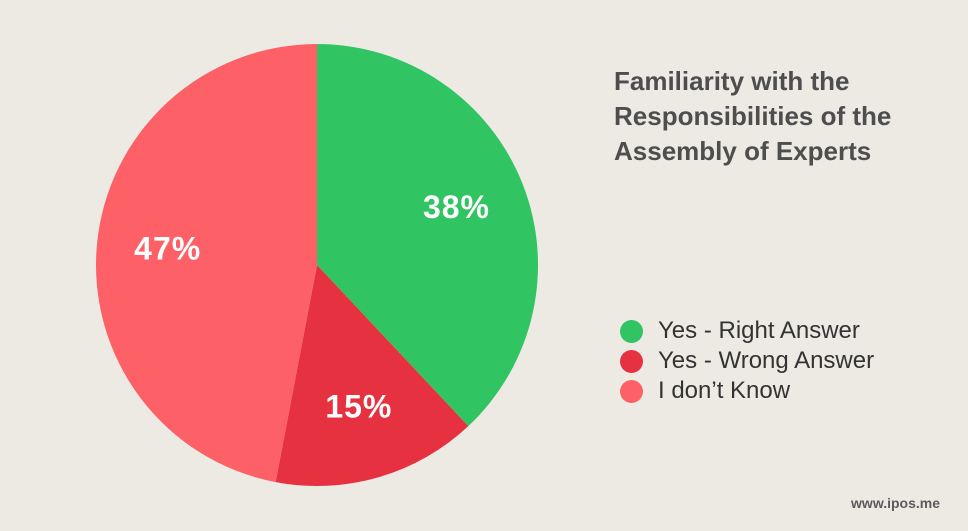  What do you see at coordinates (766, 360) in the screenshot?
I see `legend-label-yes-wrong-answer: Yes - Wrong Answer` at bounding box center [766, 360].